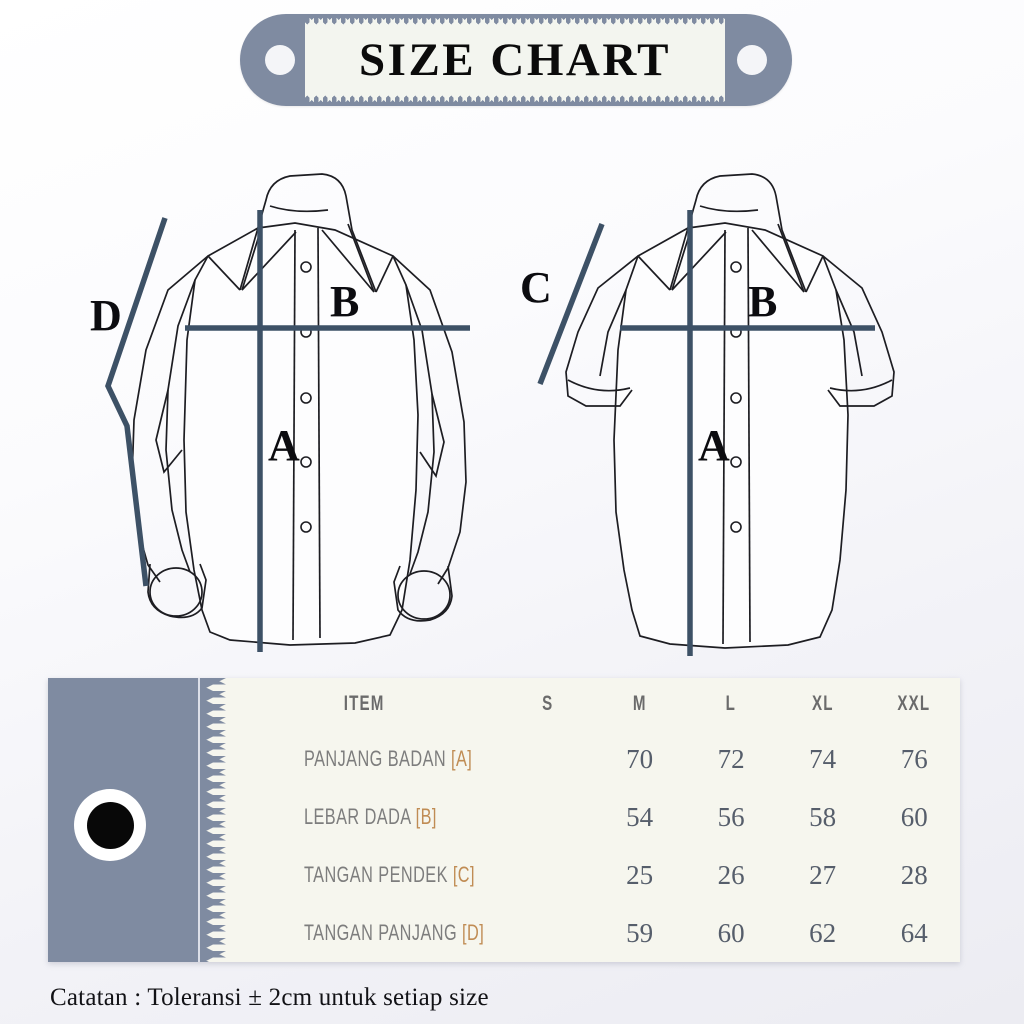 This screenshot has height=1024, width=1024. Describe the element at coordinates (823, 758) in the screenshot. I see `cell-a-xl: 74` at that location.